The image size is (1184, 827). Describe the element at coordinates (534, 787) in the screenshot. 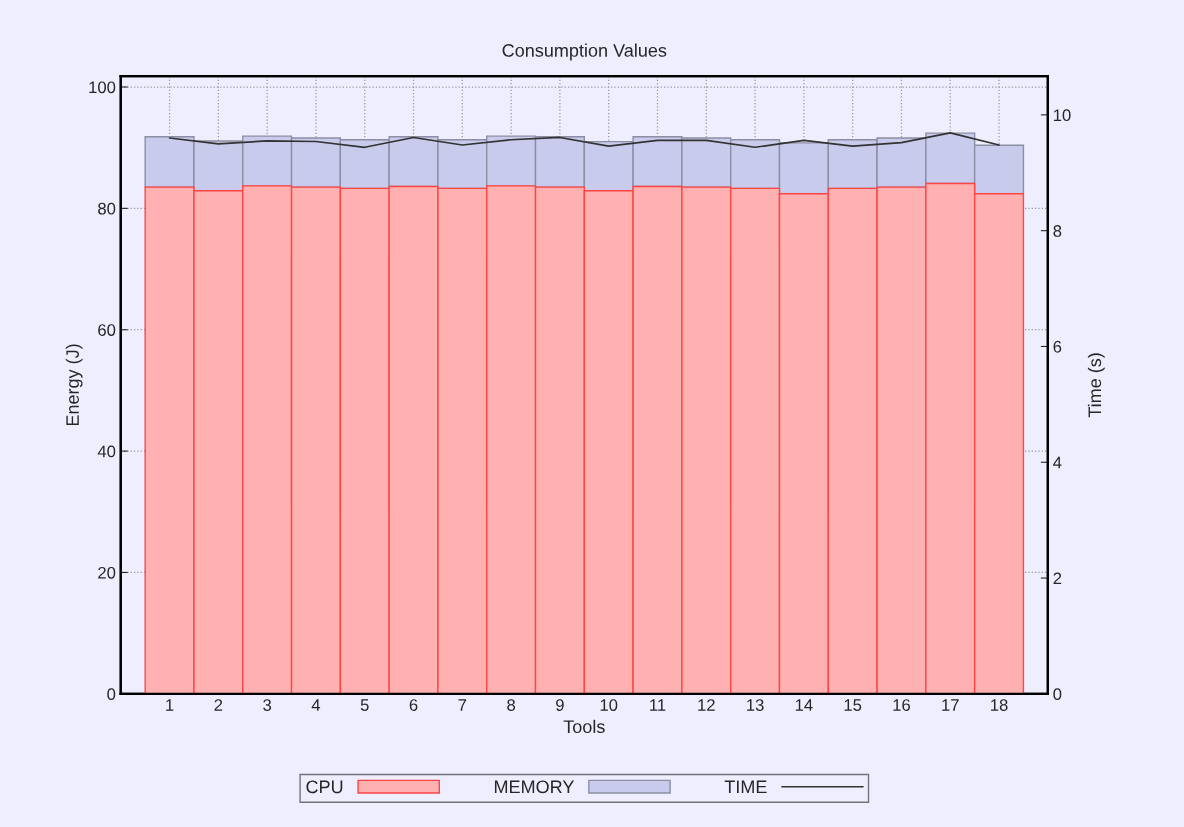

I see `legend-label: MEMORY` at that location.